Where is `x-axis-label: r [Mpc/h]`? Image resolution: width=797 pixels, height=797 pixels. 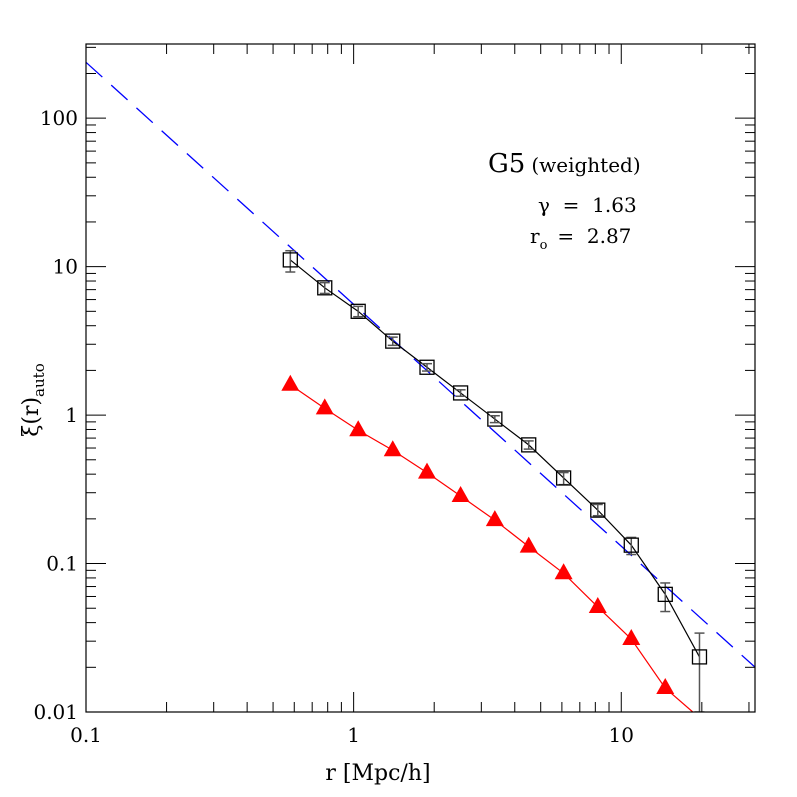 x-axis-label: r [Mpc/h] is located at coordinates (377, 773).